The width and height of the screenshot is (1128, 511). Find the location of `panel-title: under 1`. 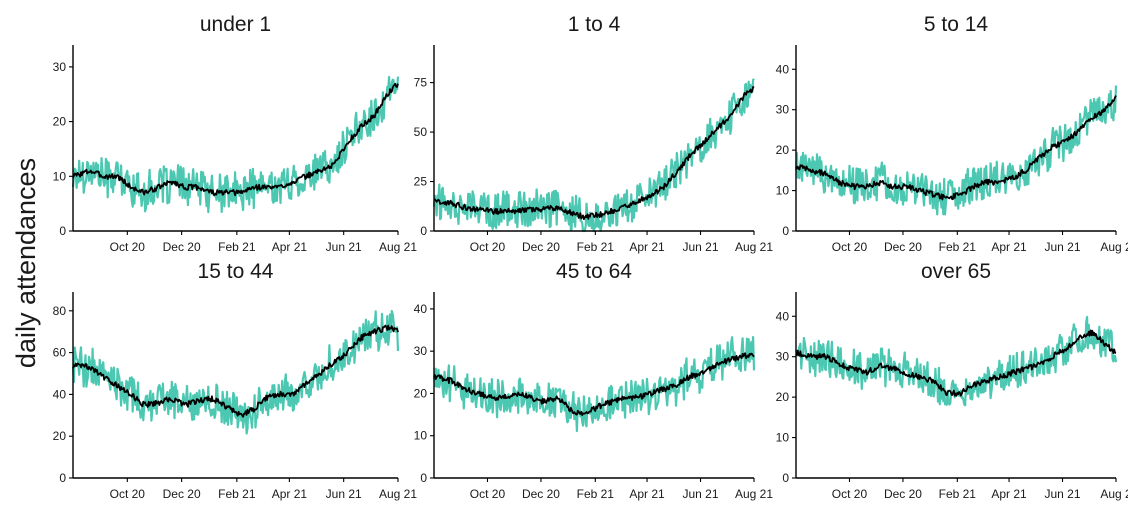

panel-title: under 1 is located at coordinates (235, 24).